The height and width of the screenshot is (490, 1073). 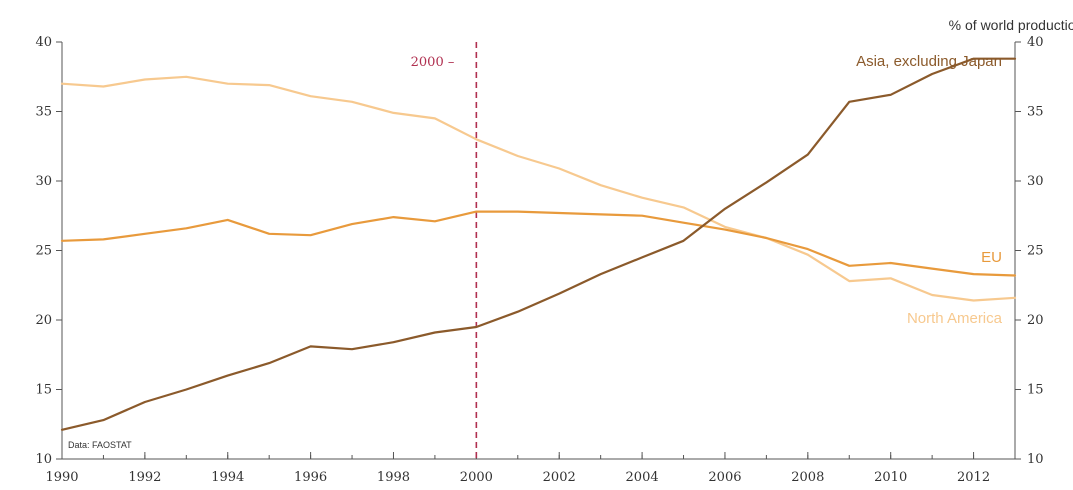 What do you see at coordinates (724, 477) in the screenshot?
I see `x-tick-label: 2006` at bounding box center [724, 477].